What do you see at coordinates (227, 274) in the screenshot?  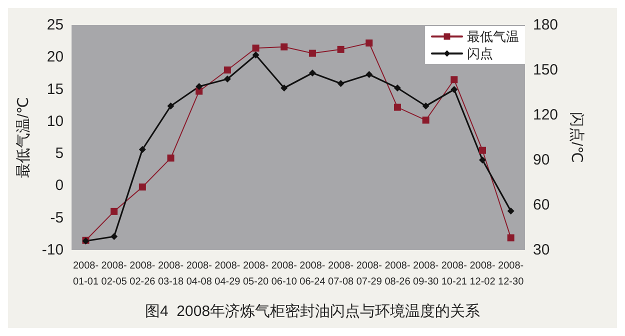 I see `x-tick-label: 2008- 04-29` at bounding box center [227, 274].